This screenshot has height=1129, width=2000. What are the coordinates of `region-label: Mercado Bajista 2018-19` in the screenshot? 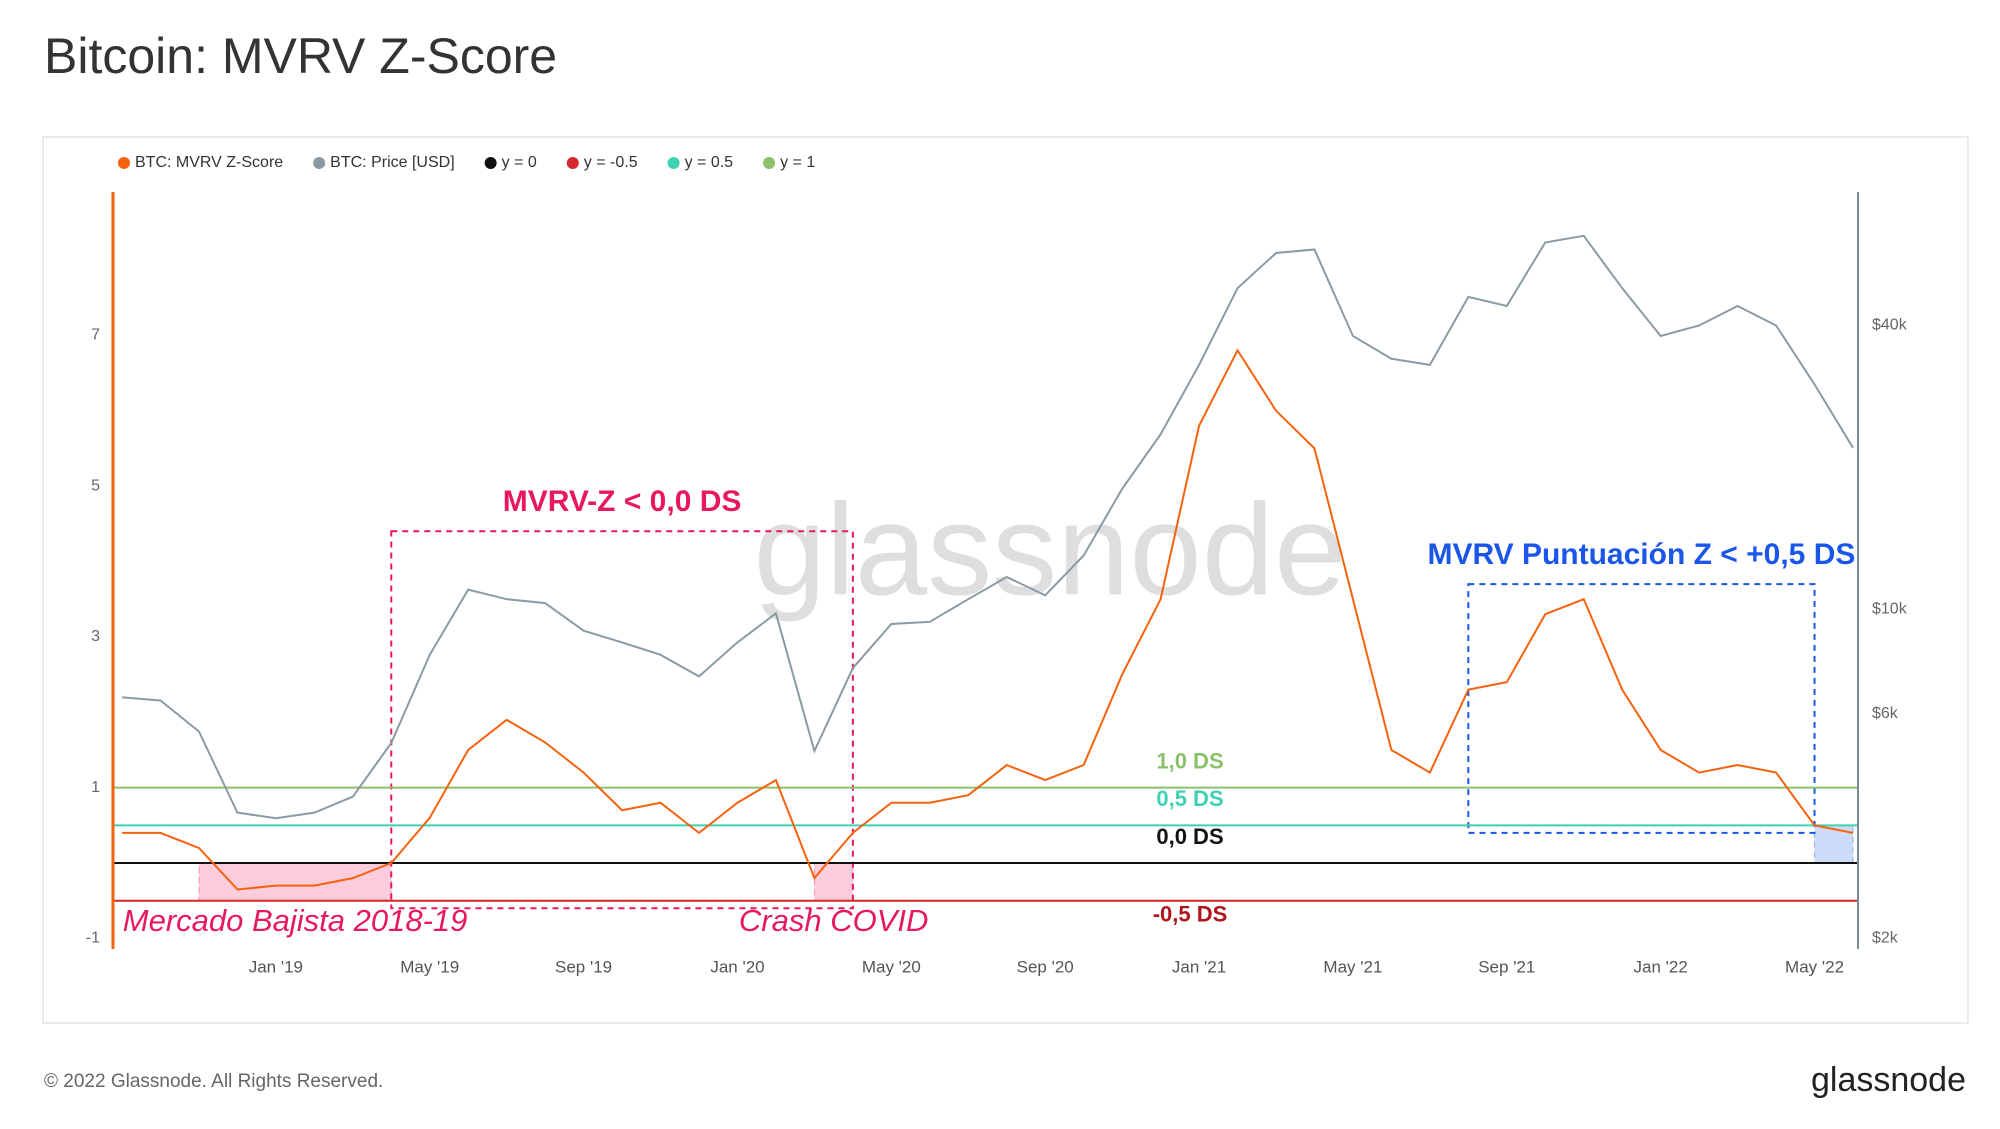 It's located at (295, 920).